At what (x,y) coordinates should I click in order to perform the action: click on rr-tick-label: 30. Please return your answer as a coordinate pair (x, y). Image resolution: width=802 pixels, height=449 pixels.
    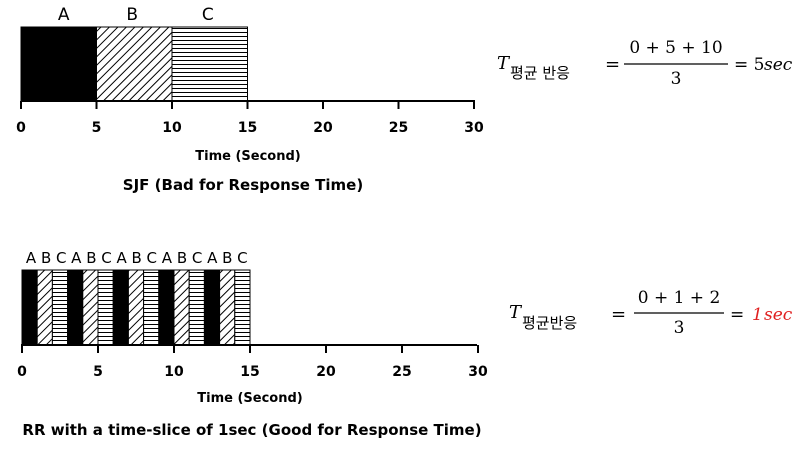
    Looking at the image, I should click on (478, 372).